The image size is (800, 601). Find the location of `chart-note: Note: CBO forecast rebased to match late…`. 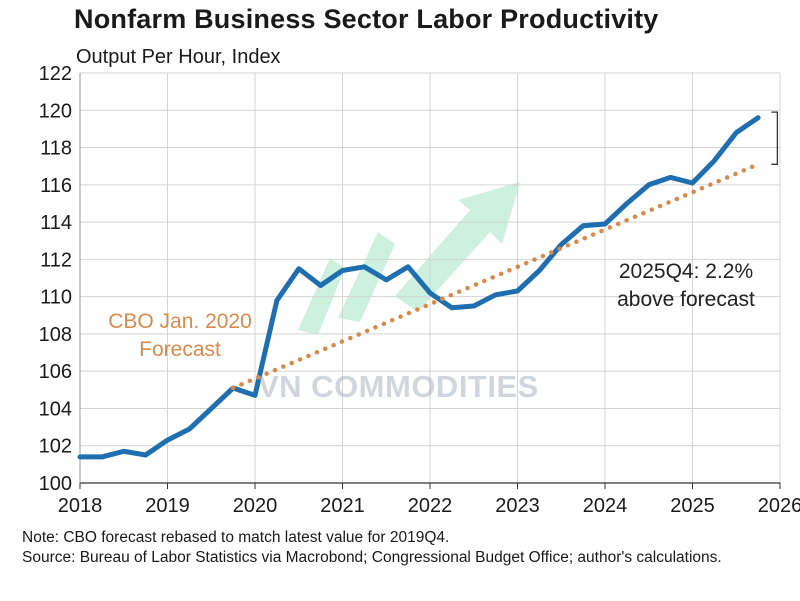

chart-note: Note: CBO forecast rebased to match late… is located at coordinates (236, 537).